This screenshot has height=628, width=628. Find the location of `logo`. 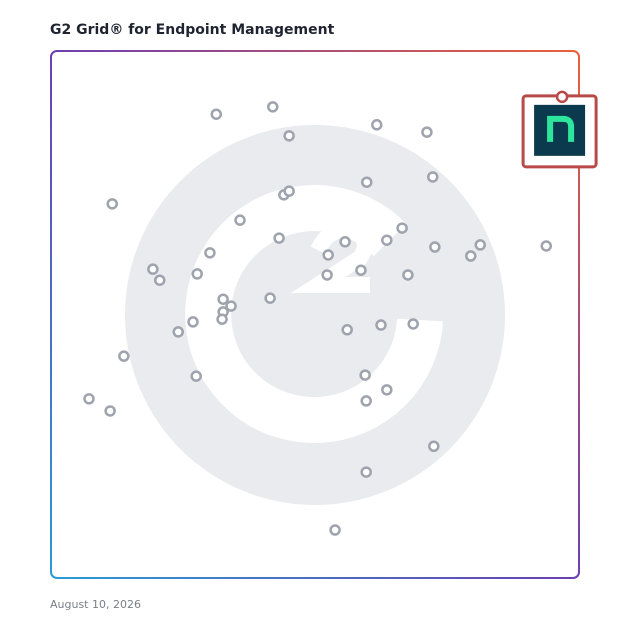

logo is located at coordinates (560, 130).